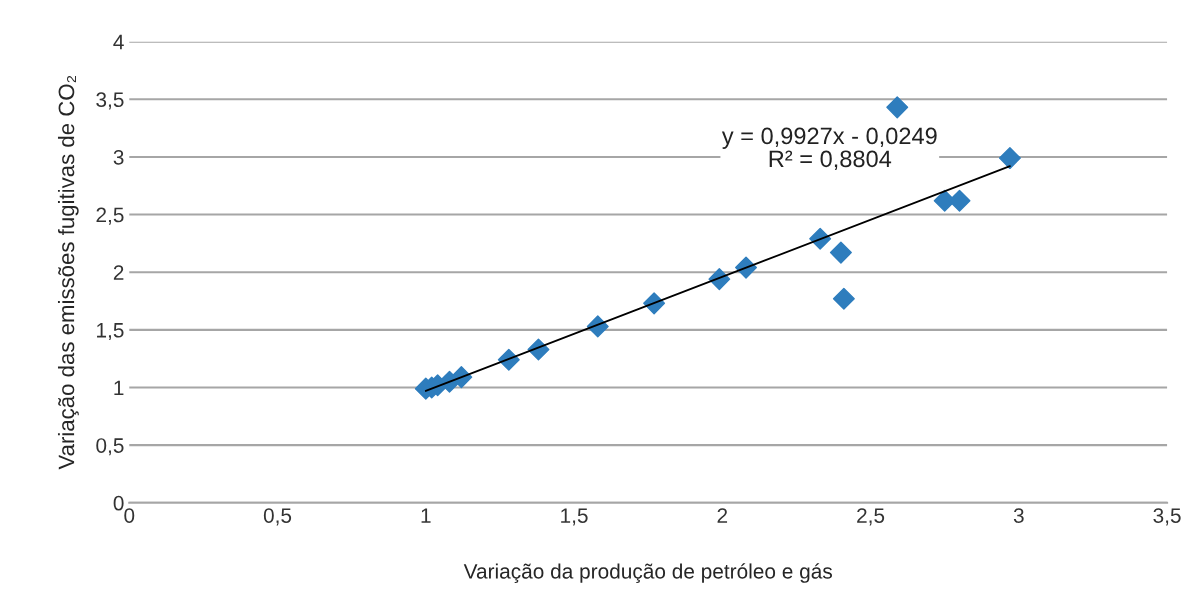 This screenshot has height=595, width=1197. I want to click on y-tick-label: 0,5, so click(110, 447).